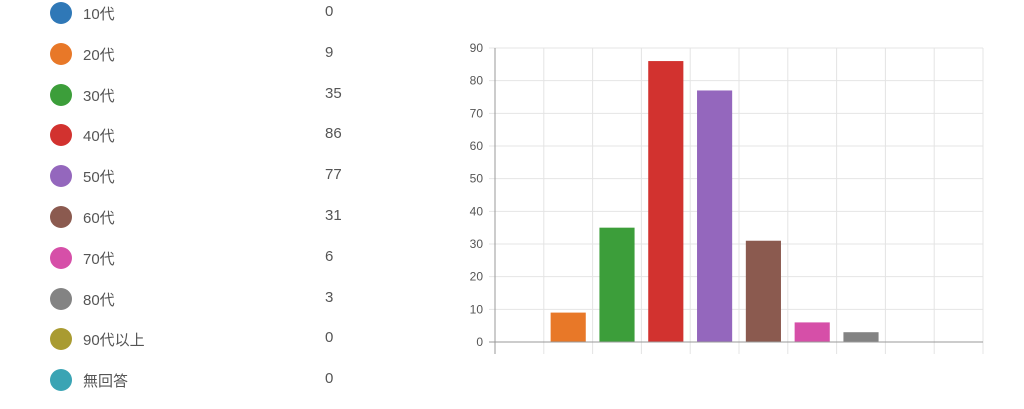 The width and height of the screenshot is (1024, 409). Describe the element at coordinates (477, 81) in the screenshot. I see `y-tick-label: 80` at that location.